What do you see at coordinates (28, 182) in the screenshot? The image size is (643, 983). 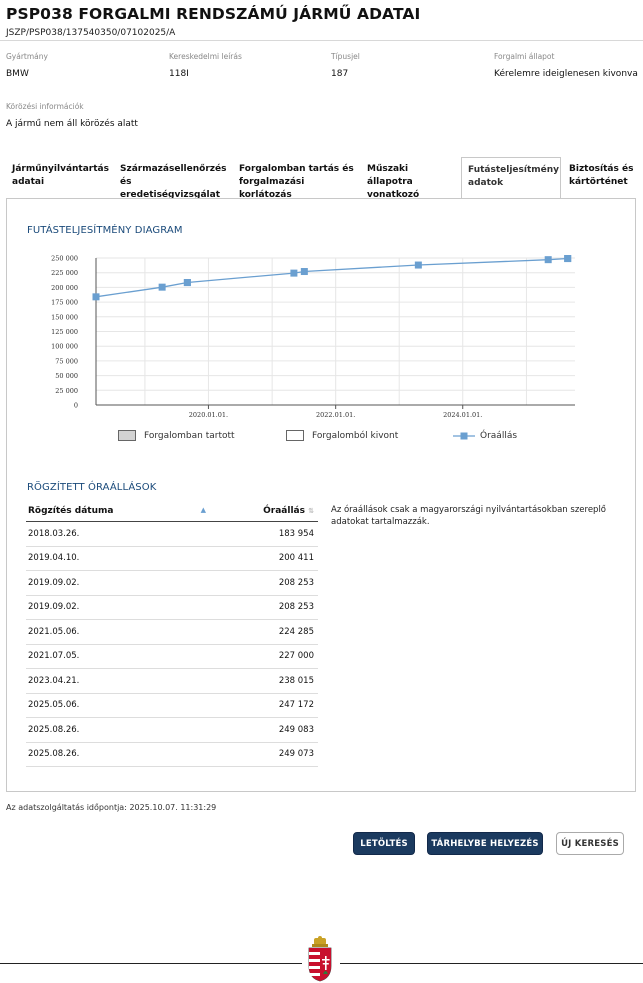 I see `tab-label-line2: adatai` at bounding box center [28, 182].